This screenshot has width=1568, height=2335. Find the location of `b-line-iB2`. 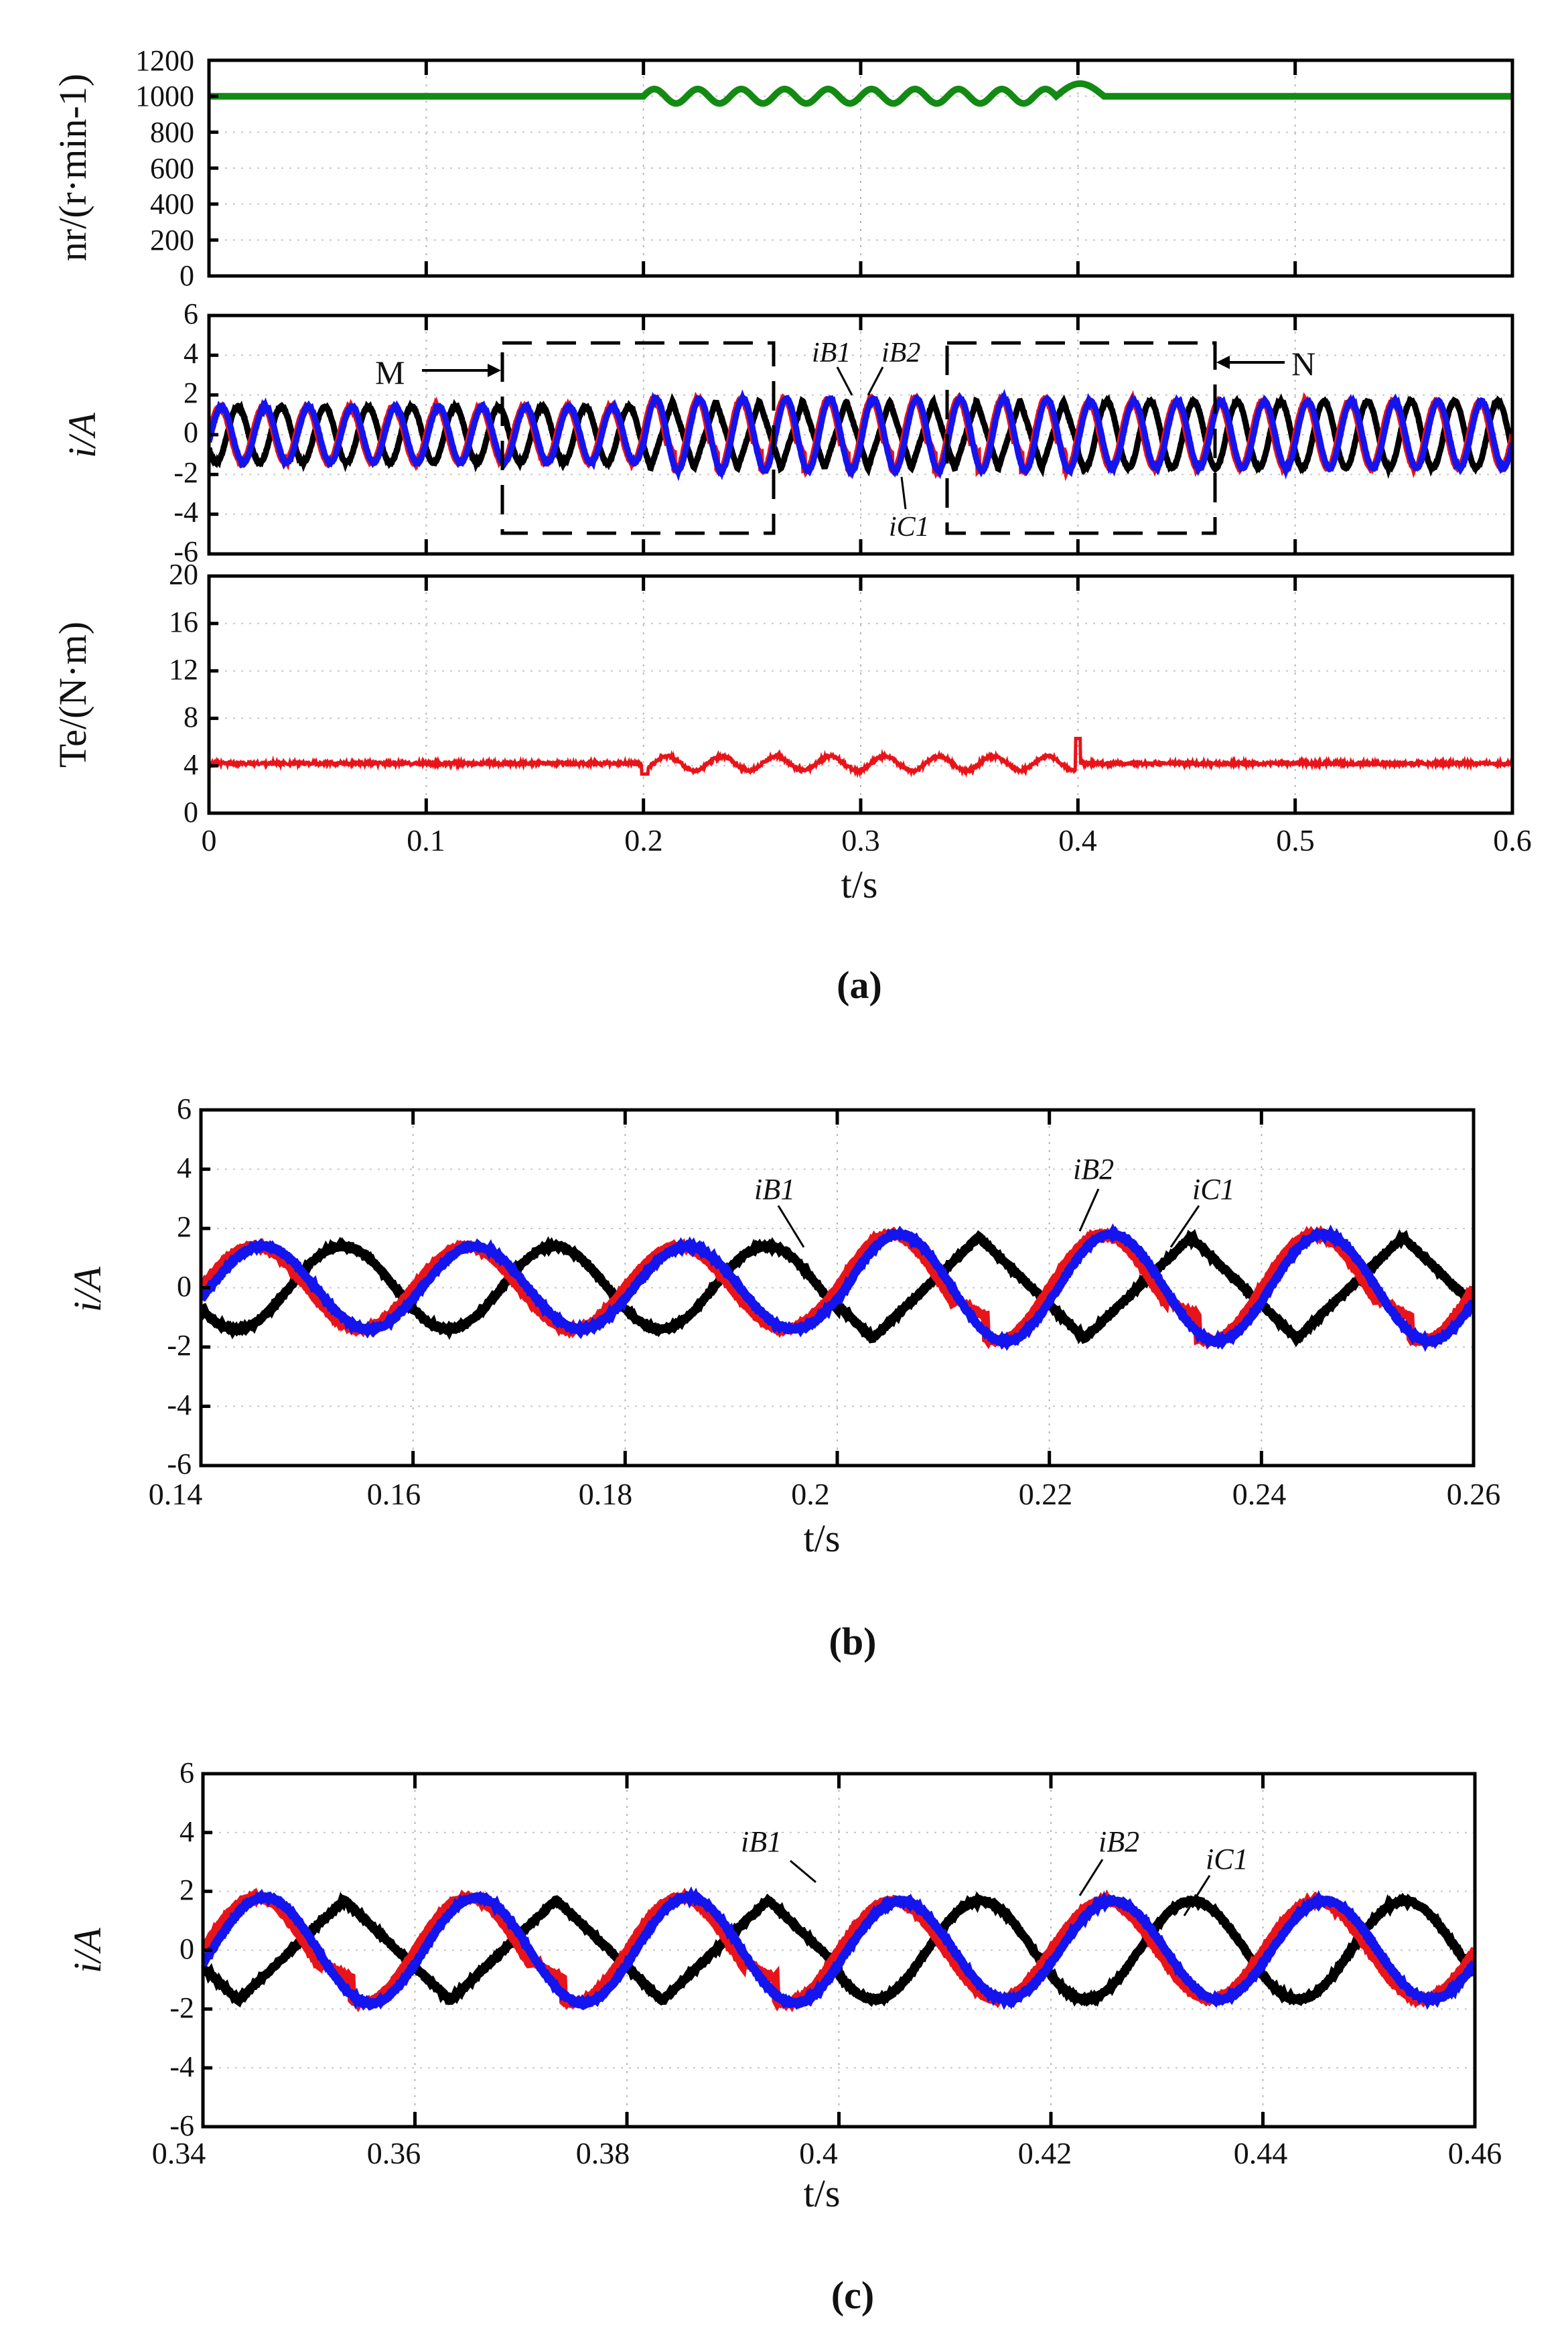

b-line-iB2 is located at coordinates (837, 1287).